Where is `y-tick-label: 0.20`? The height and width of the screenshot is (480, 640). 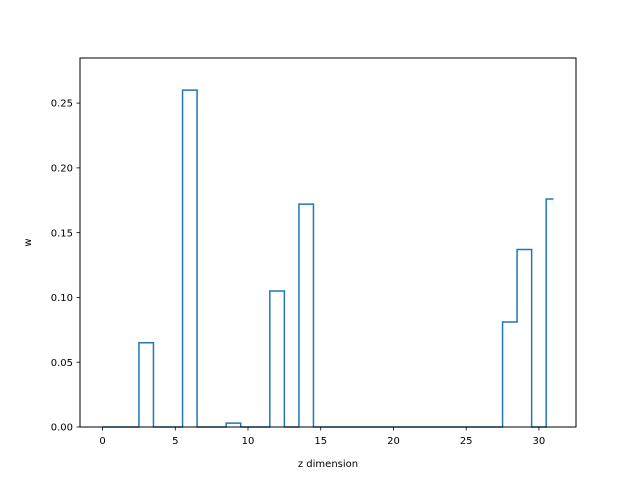 y-tick-label: 0.20 is located at coordinates (62, 168).